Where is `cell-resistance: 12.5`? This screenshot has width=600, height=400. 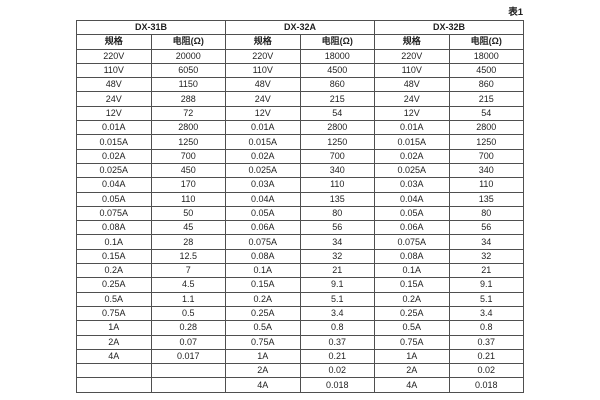
cell-resistance: 12.5 is located at coordinates (188, 256).